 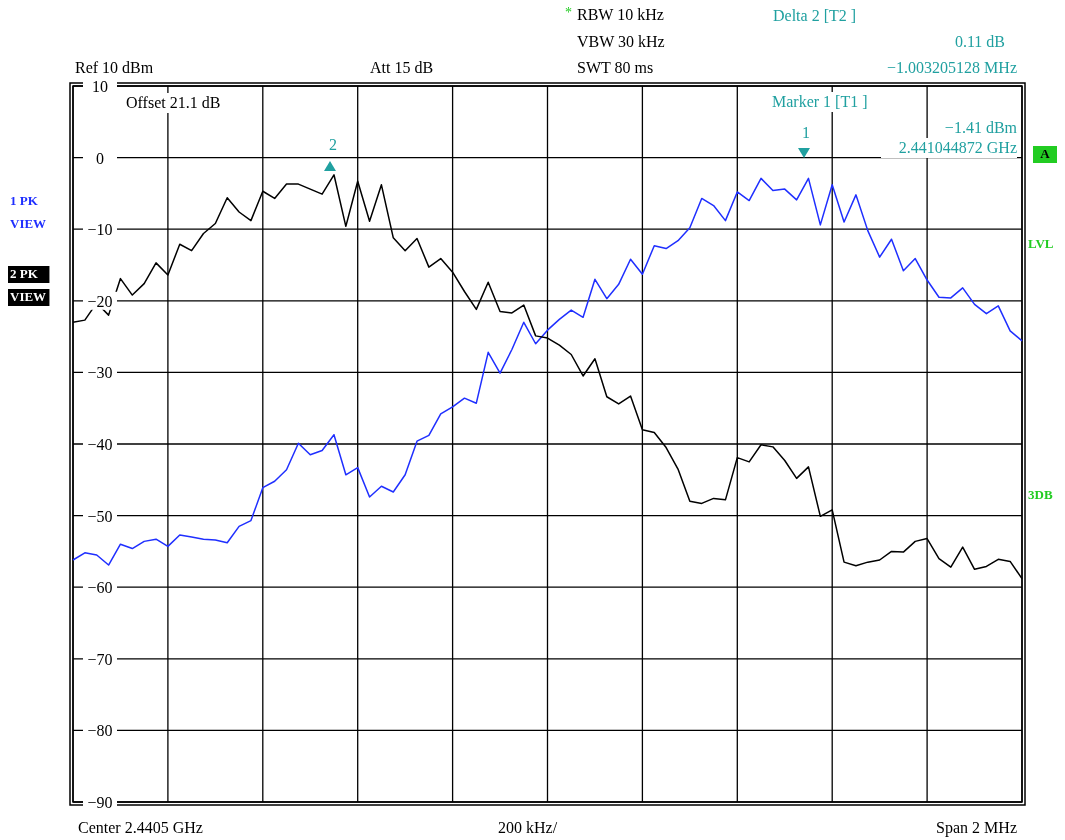 What do you see at coordinates (100, 86) in the screenshot?
I see `y-tick-label: 10` at bounding box center [100, 86].